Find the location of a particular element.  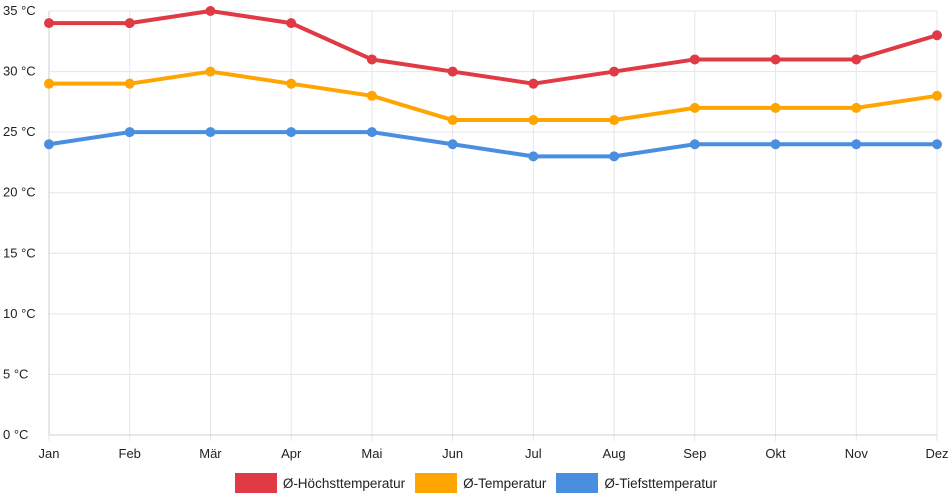

legend-swatch-avg is located at coordinates (436, 483).